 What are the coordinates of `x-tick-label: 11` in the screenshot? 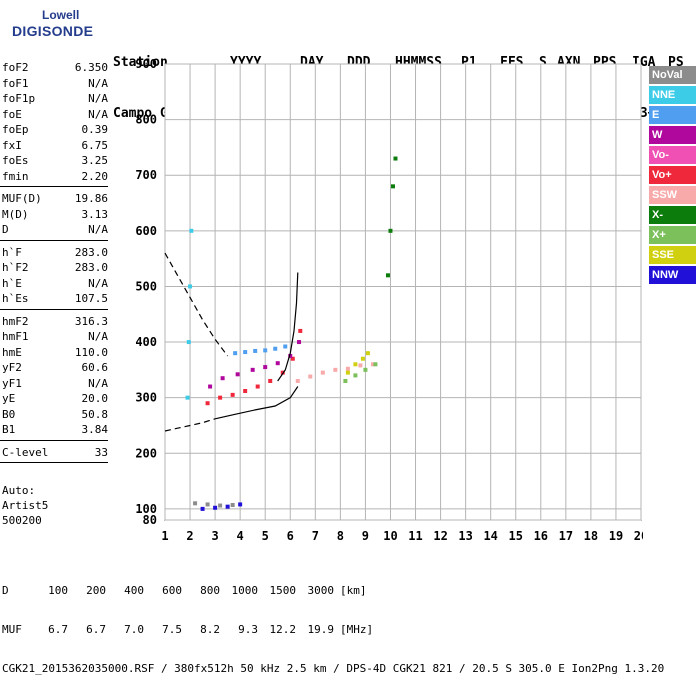 It's located at (415, 536).